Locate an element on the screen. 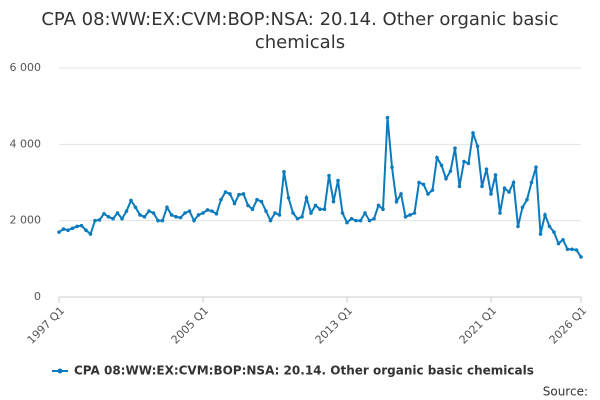 Image resolution: width=600 pixels, height=400 pixels. y-tick-label: 2 000 is located at coordinates (26, 220).